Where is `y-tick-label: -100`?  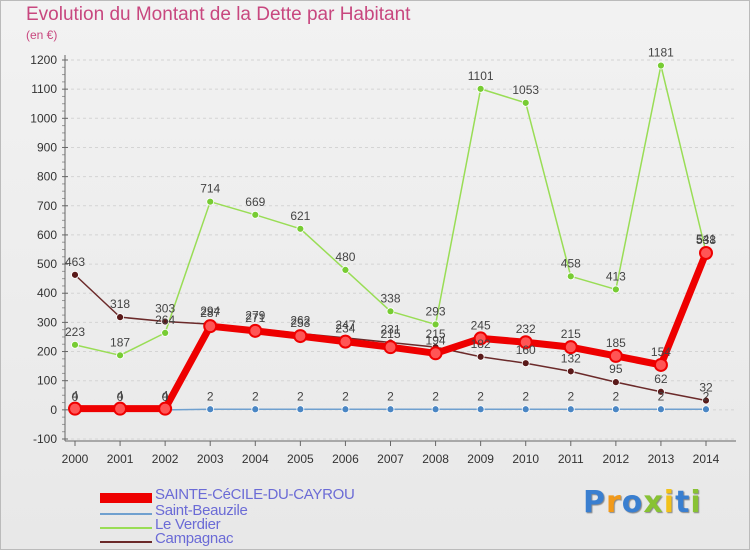
y-tick-label: -100 is located at coordinates (45, 439).